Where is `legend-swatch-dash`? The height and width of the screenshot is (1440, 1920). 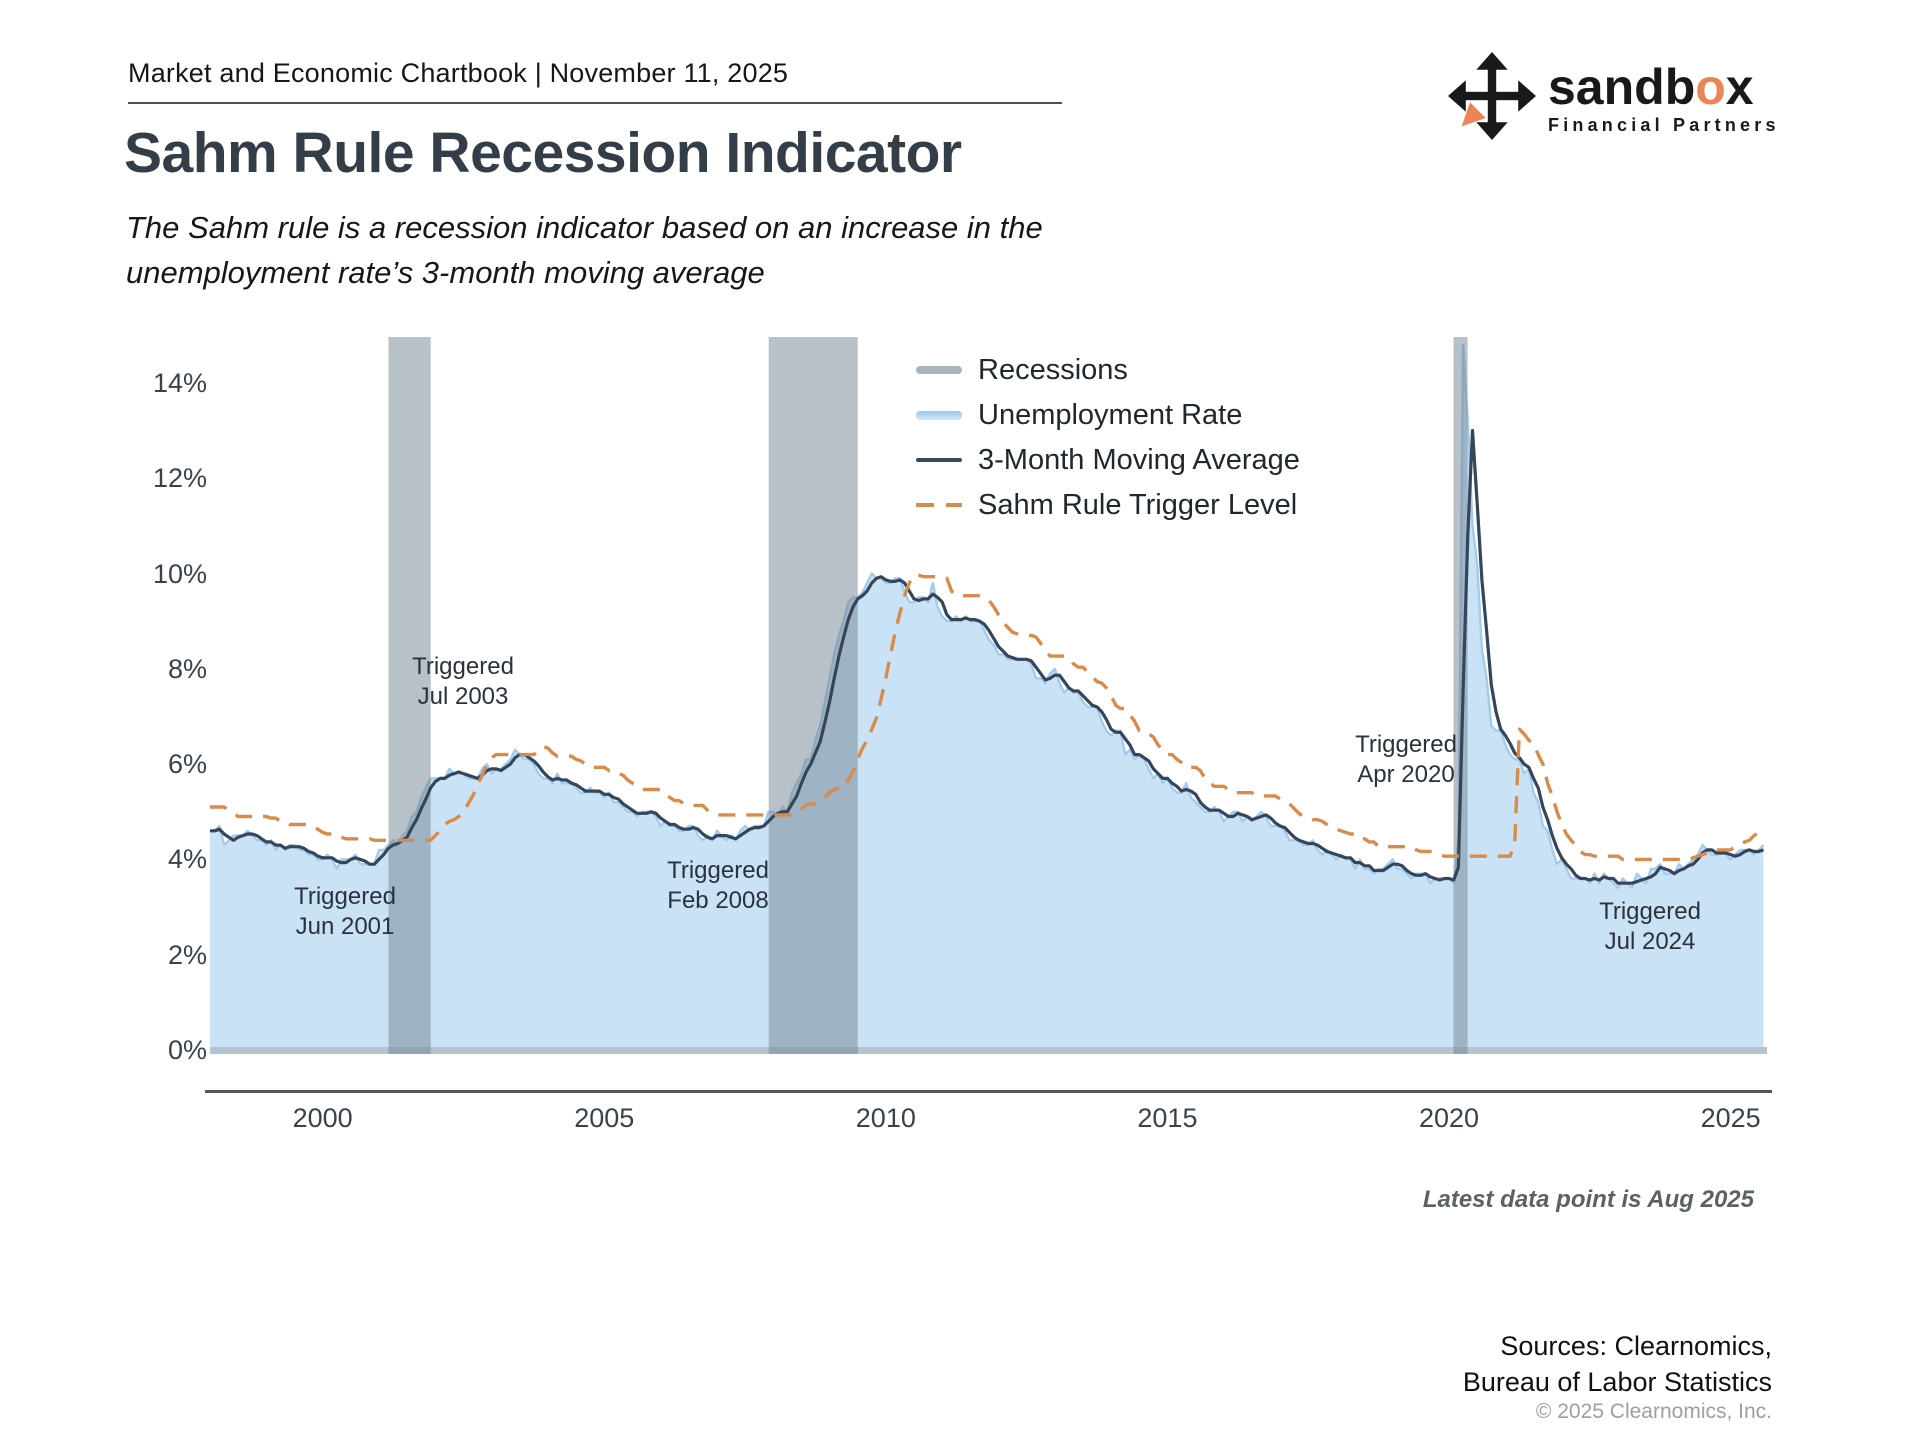
legend-swatch-dash is located at coordinates (939, 505).